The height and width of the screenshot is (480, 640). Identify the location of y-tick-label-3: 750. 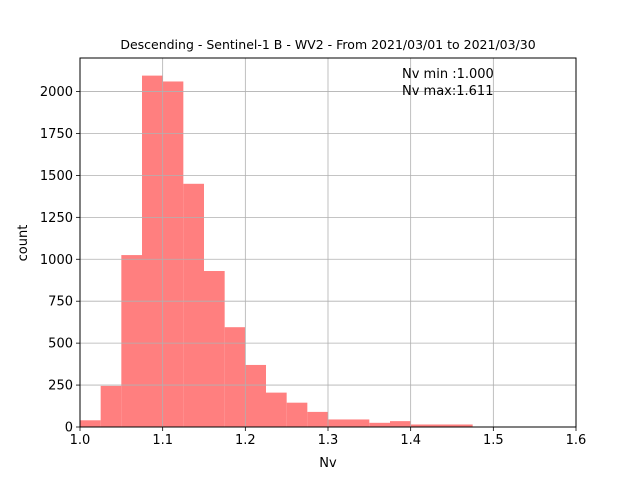
(60, 302).